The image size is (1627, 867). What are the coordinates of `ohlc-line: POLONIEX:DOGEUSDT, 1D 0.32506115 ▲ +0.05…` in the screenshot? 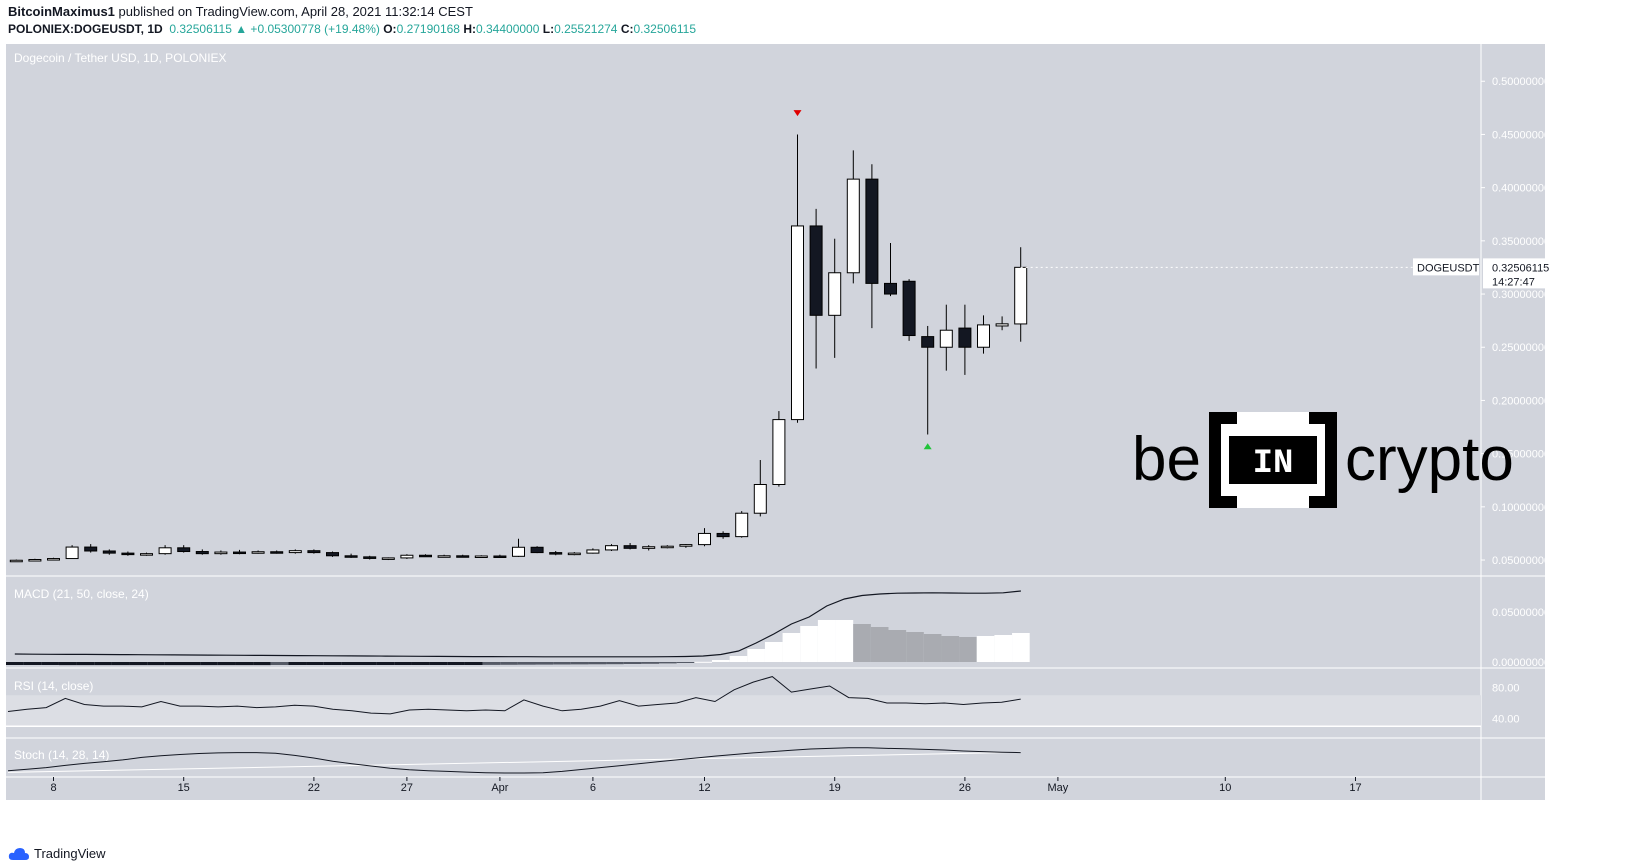 It's located at (352, 29).